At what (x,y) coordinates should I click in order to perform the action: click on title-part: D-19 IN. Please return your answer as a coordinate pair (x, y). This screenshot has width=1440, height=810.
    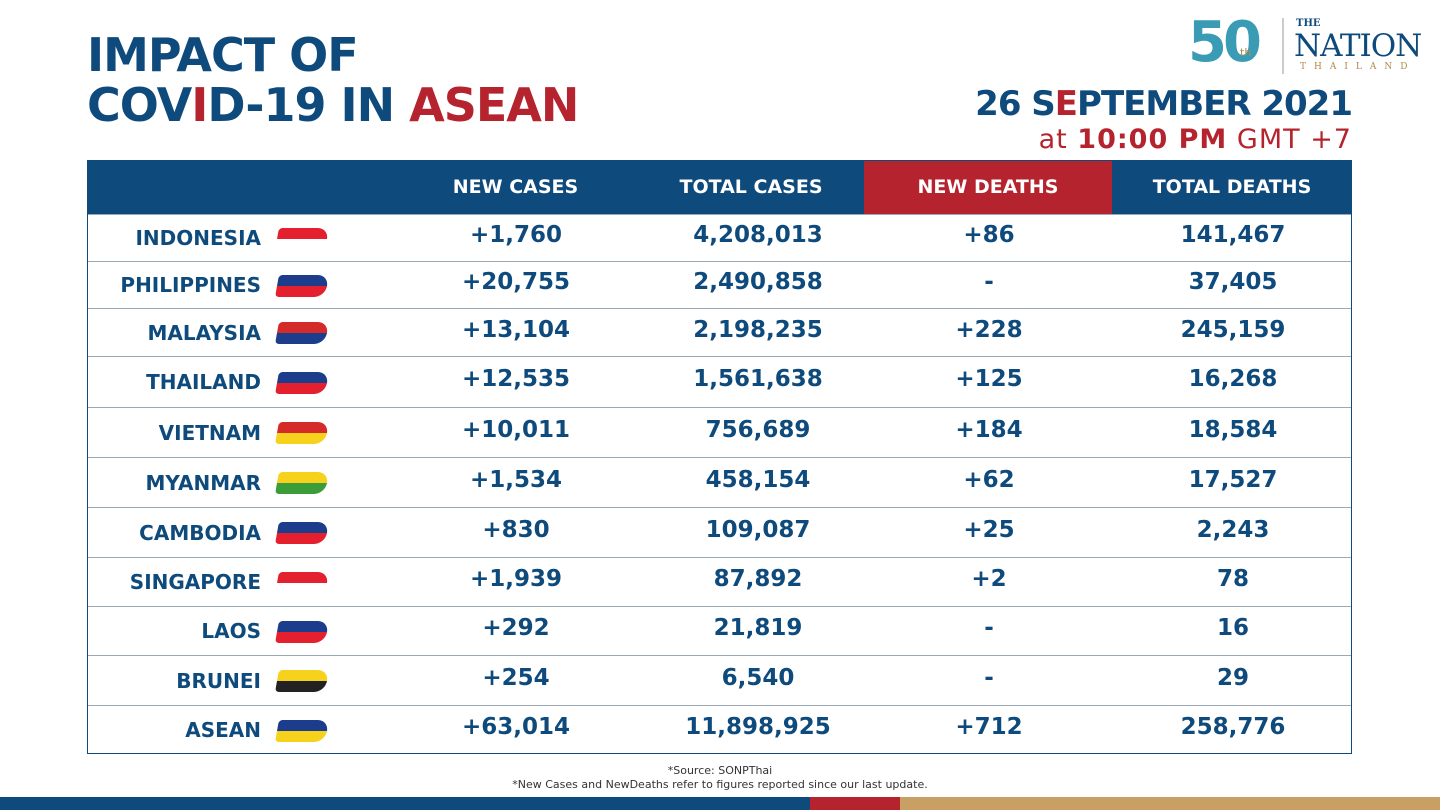
    Looking at the image, I should click on (308, 105).